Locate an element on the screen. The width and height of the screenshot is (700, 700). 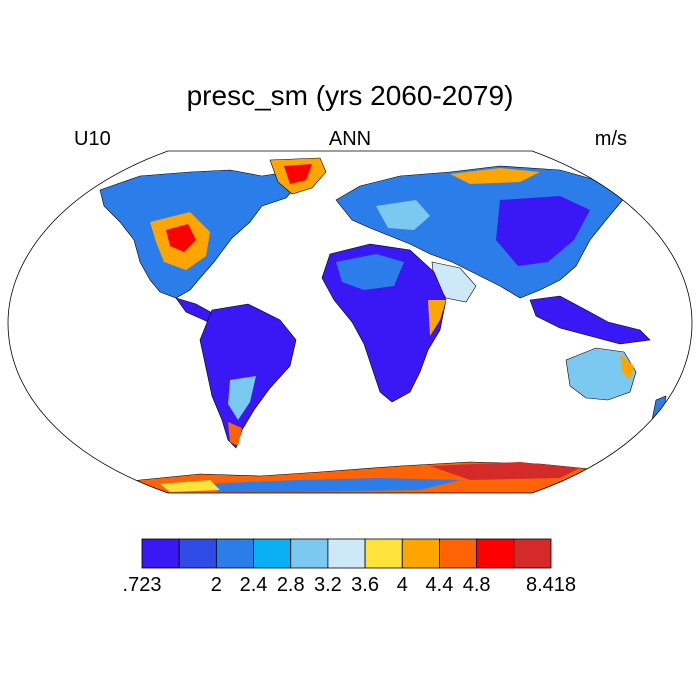
variable-label: U10 is located at coordinates (92, 139).